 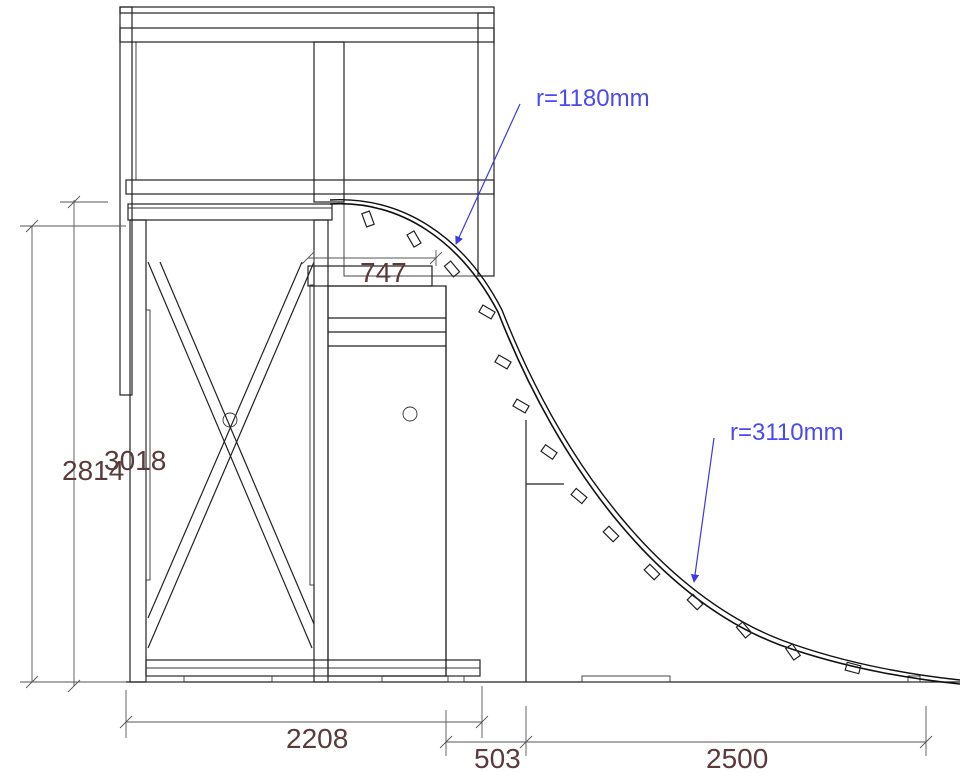 I want to click on radius-top-label: r=1180mm, so click(x=593, y=98).